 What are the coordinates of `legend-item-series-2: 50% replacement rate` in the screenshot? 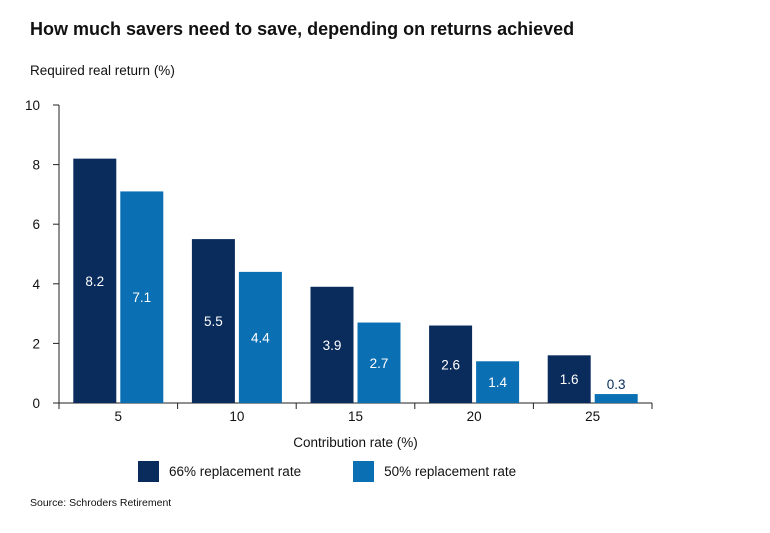 It's located at (434, 471).